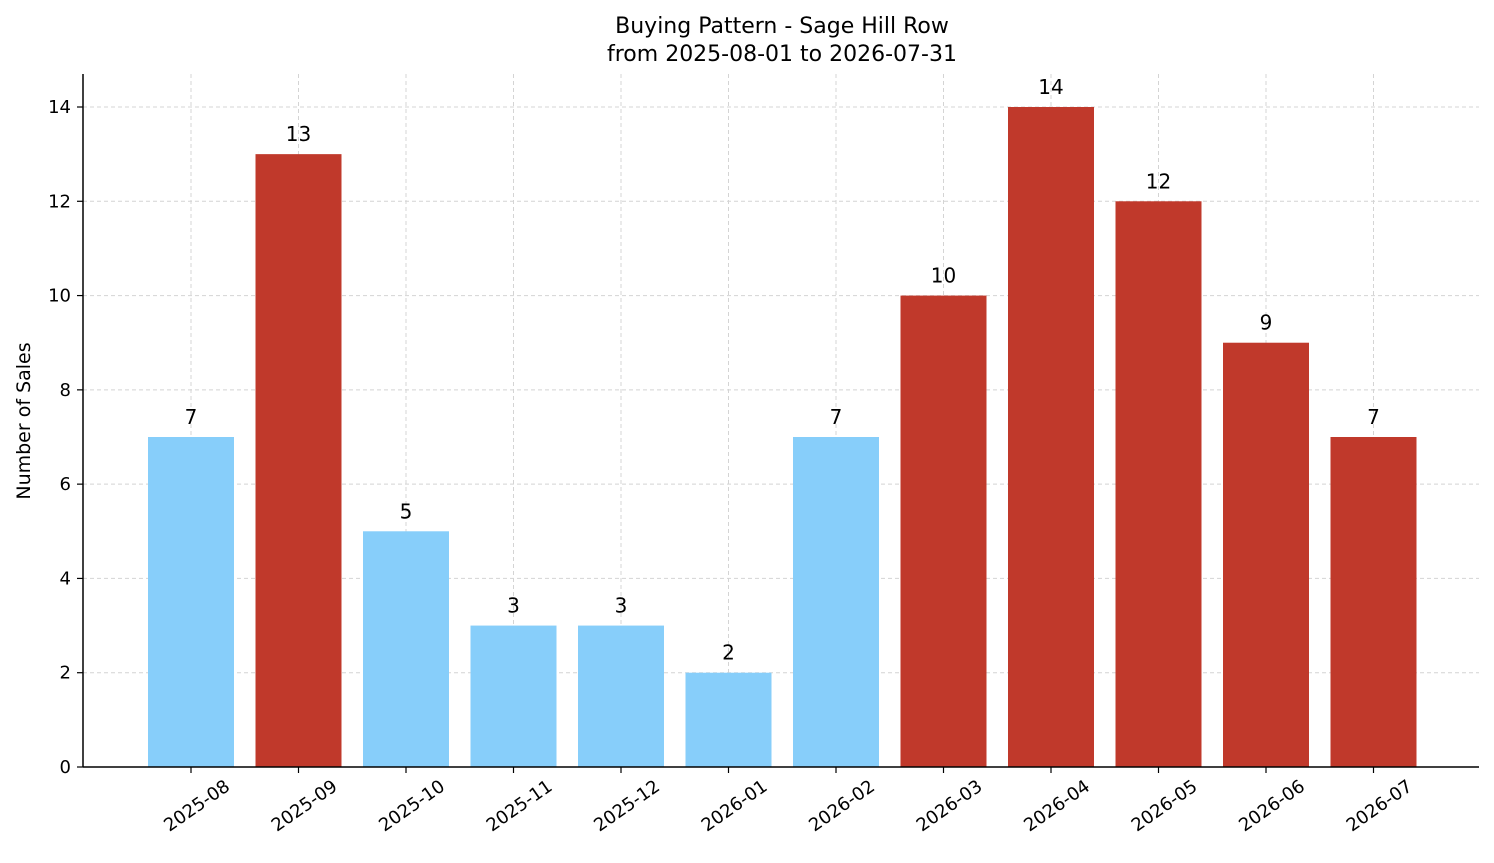 The height and width of the screenshot is (863, 1494). I want to click on bar-value-label: 9, so click(1266, 323).